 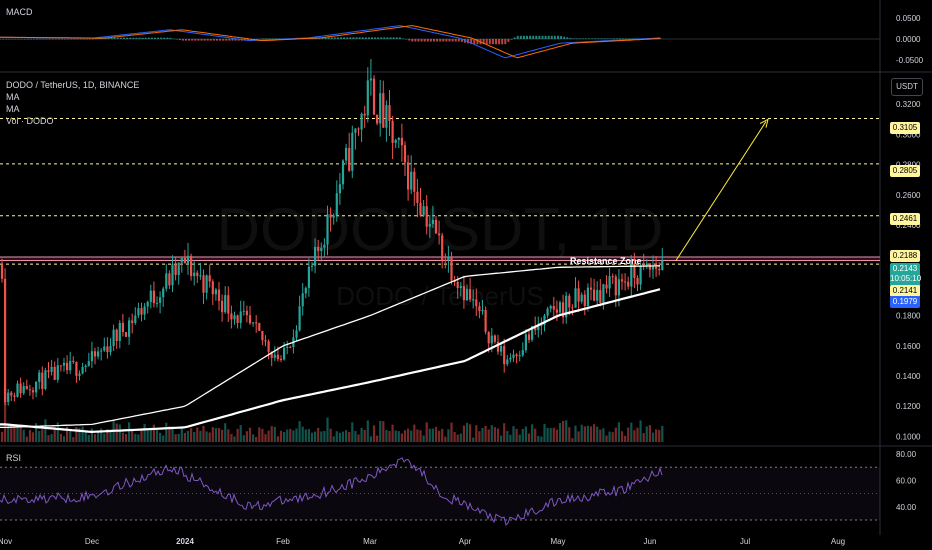 I want to click on x-tick-label: Jul, so click(x=745, y=541).